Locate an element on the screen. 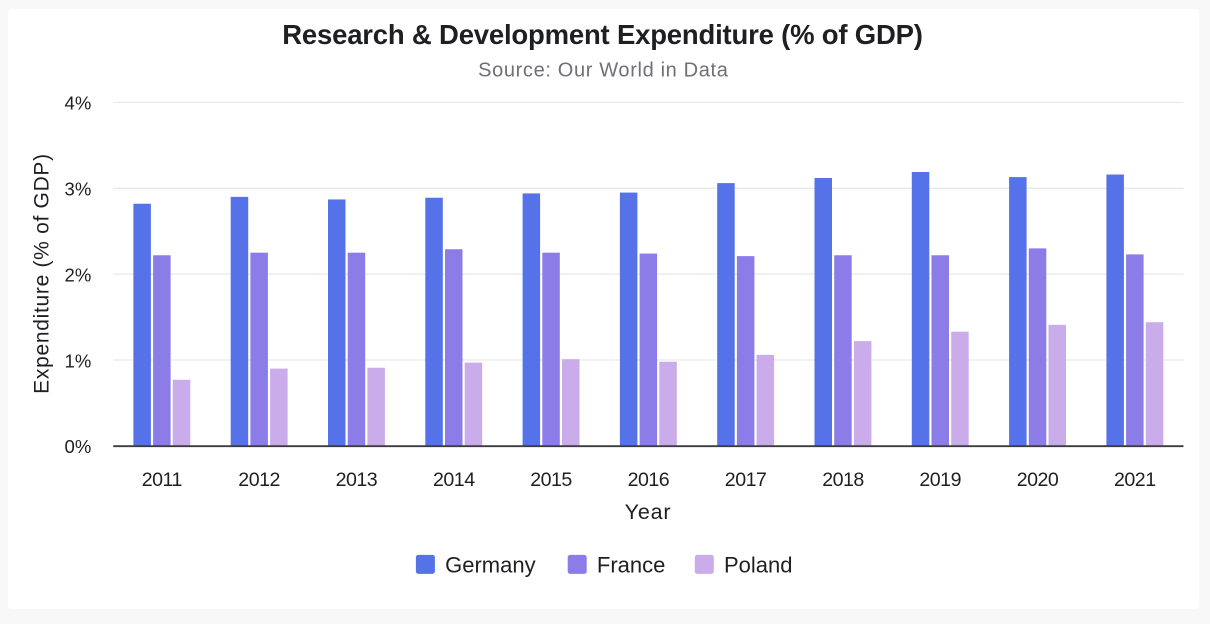  svg-text: Germany is located at coordinates (490, 564).